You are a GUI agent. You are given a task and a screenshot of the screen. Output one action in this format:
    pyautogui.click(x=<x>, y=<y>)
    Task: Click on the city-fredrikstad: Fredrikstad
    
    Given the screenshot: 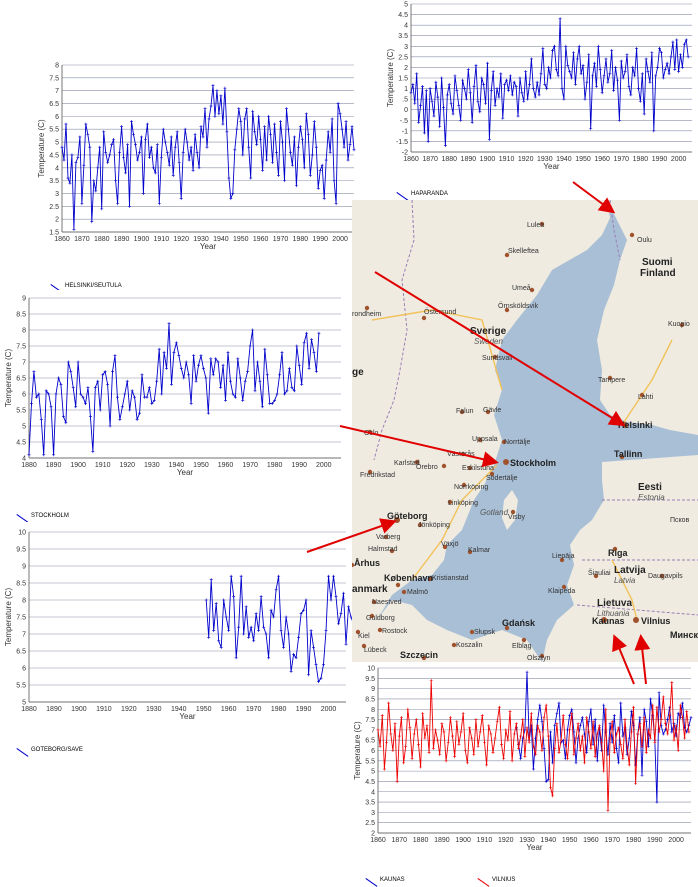 What is the action you would take?
    pyautogui.click(x=377, y=474)
    